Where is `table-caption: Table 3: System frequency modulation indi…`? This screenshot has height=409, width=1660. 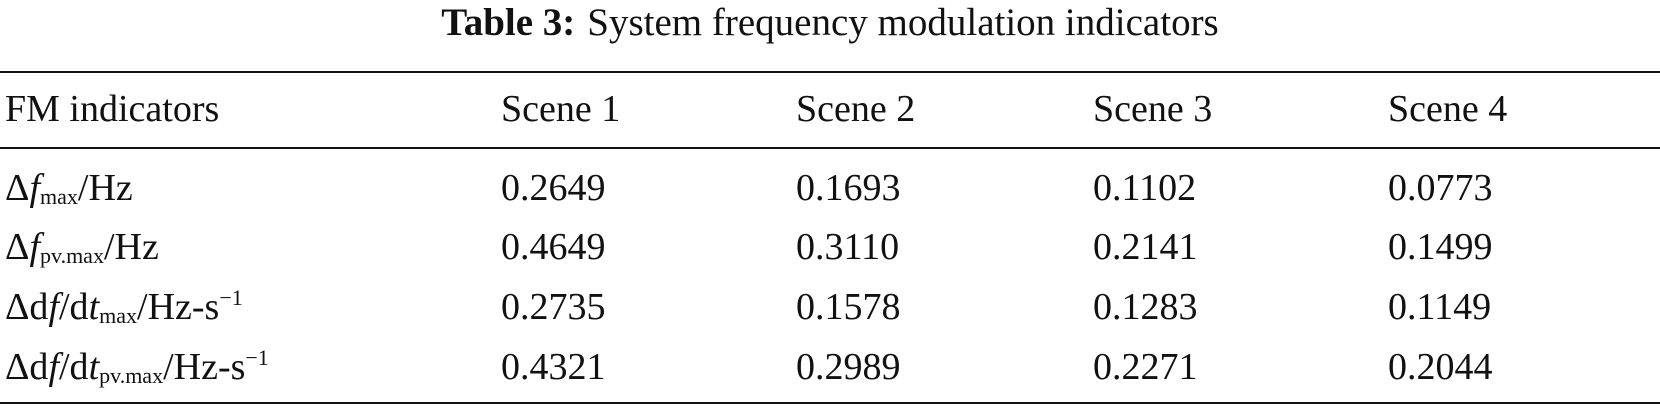
table-caption: Table 3: System frequency modulation indi… is located at coordinates (830, 23).